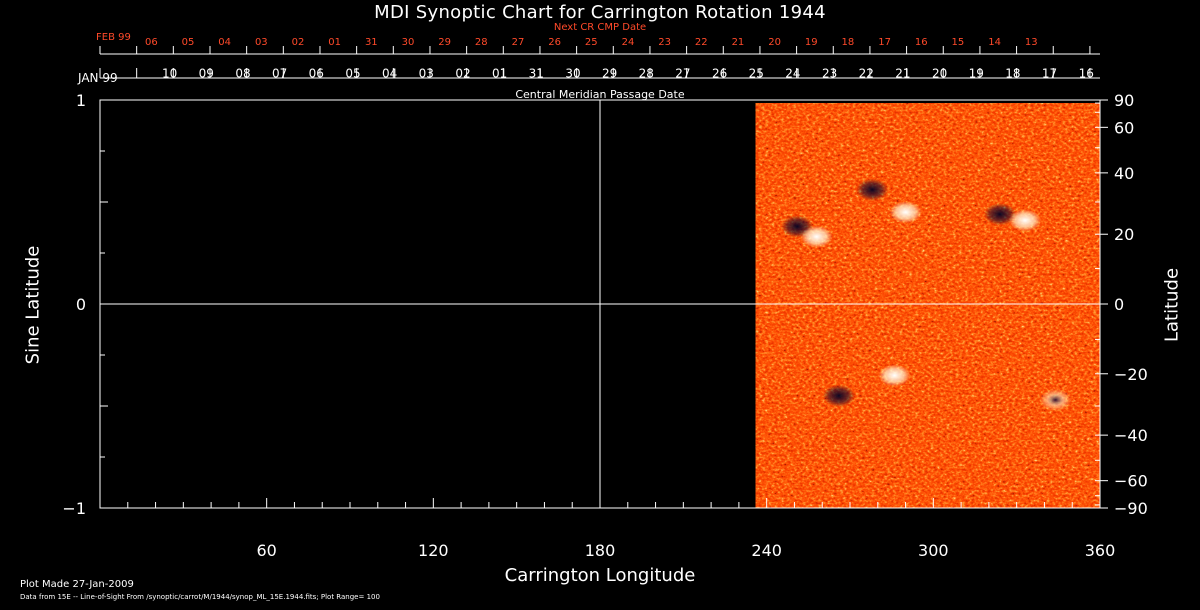 Image resolution: width=1200 pixels, height=610 pixels. What do you see at coordinates (1131, 508) in the screenshot?
I see `lat-tick-label: −90` at bounding box center [1131, 508].